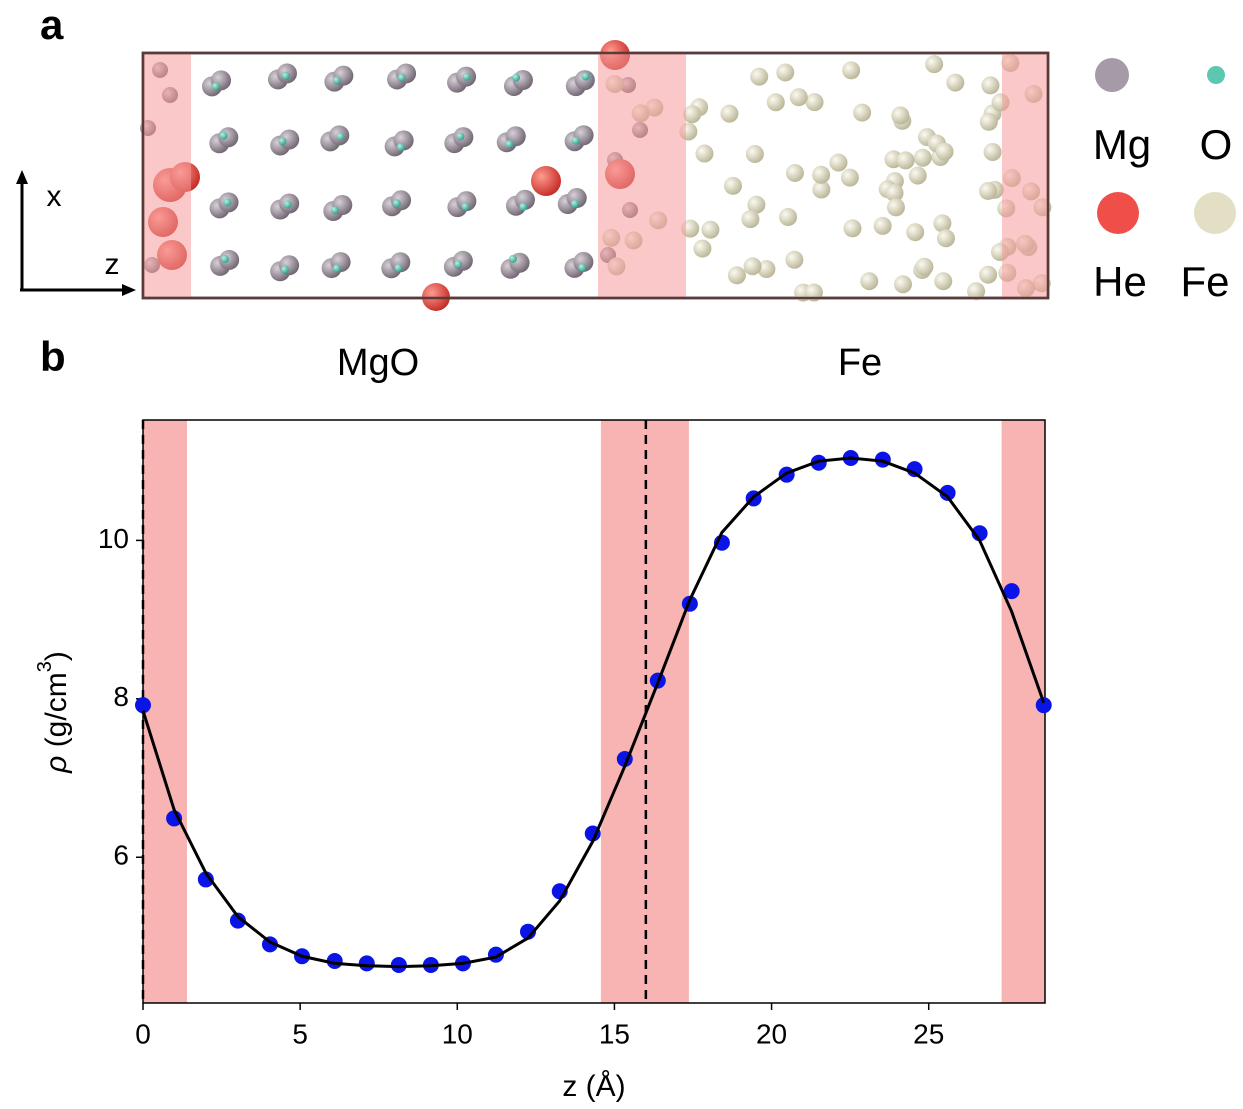  I want to click on x-axis-label: z (Å), so click(593, 1086).